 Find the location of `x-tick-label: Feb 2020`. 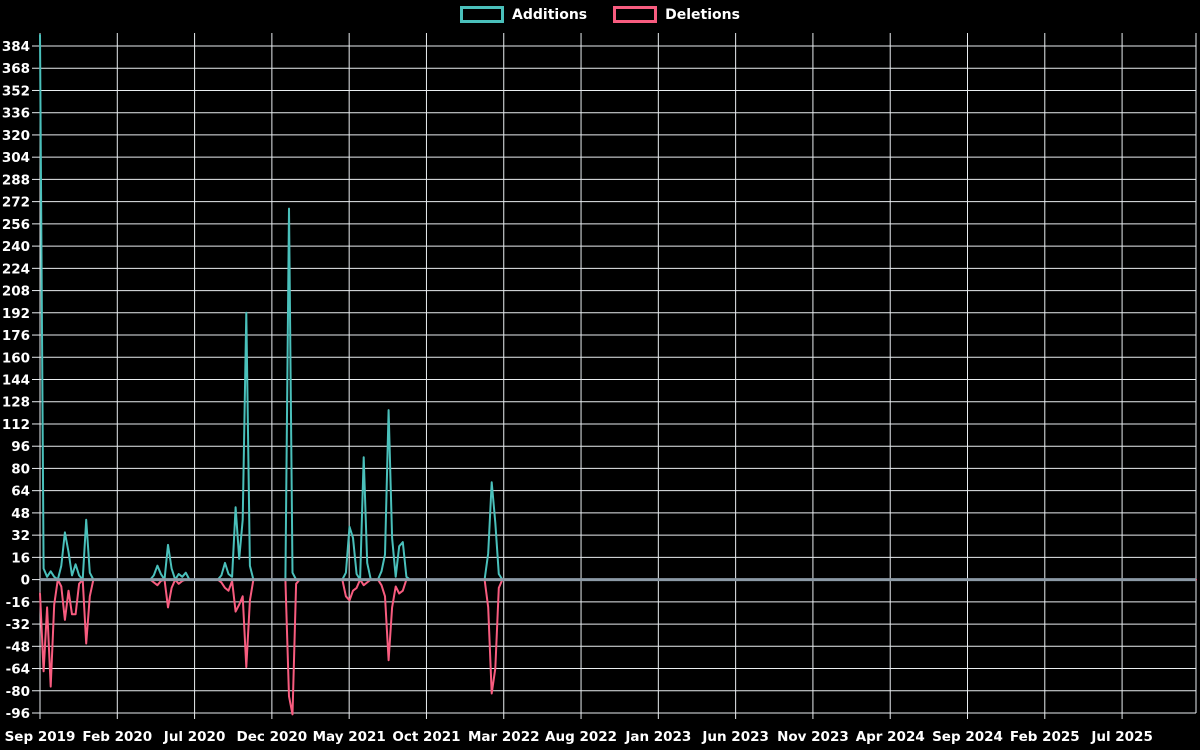

x-tick-label: Feb 2020 is located at coordinates (117, 737).